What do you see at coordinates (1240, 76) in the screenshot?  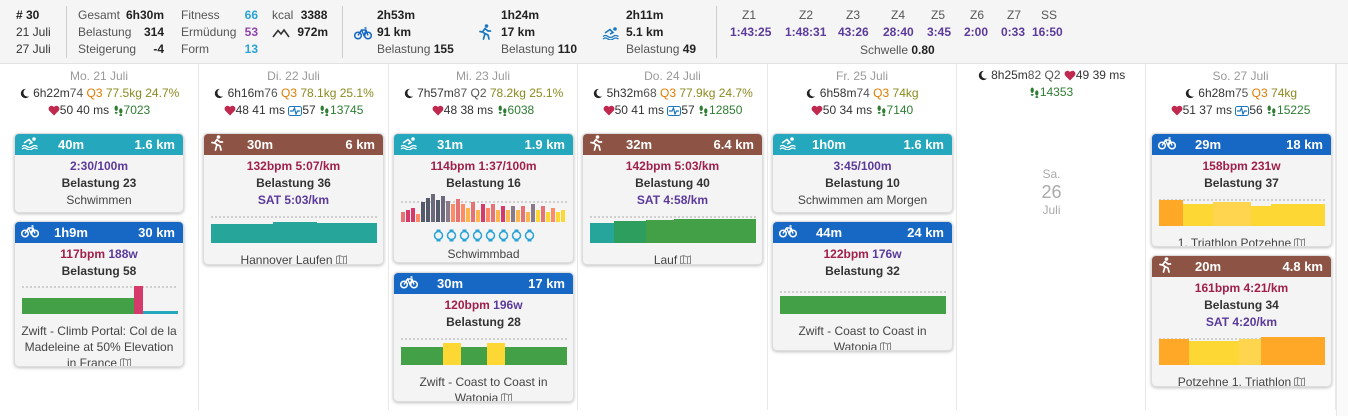 I see `day-header: So. 27 Juli` at bounding box center [1240, 76].